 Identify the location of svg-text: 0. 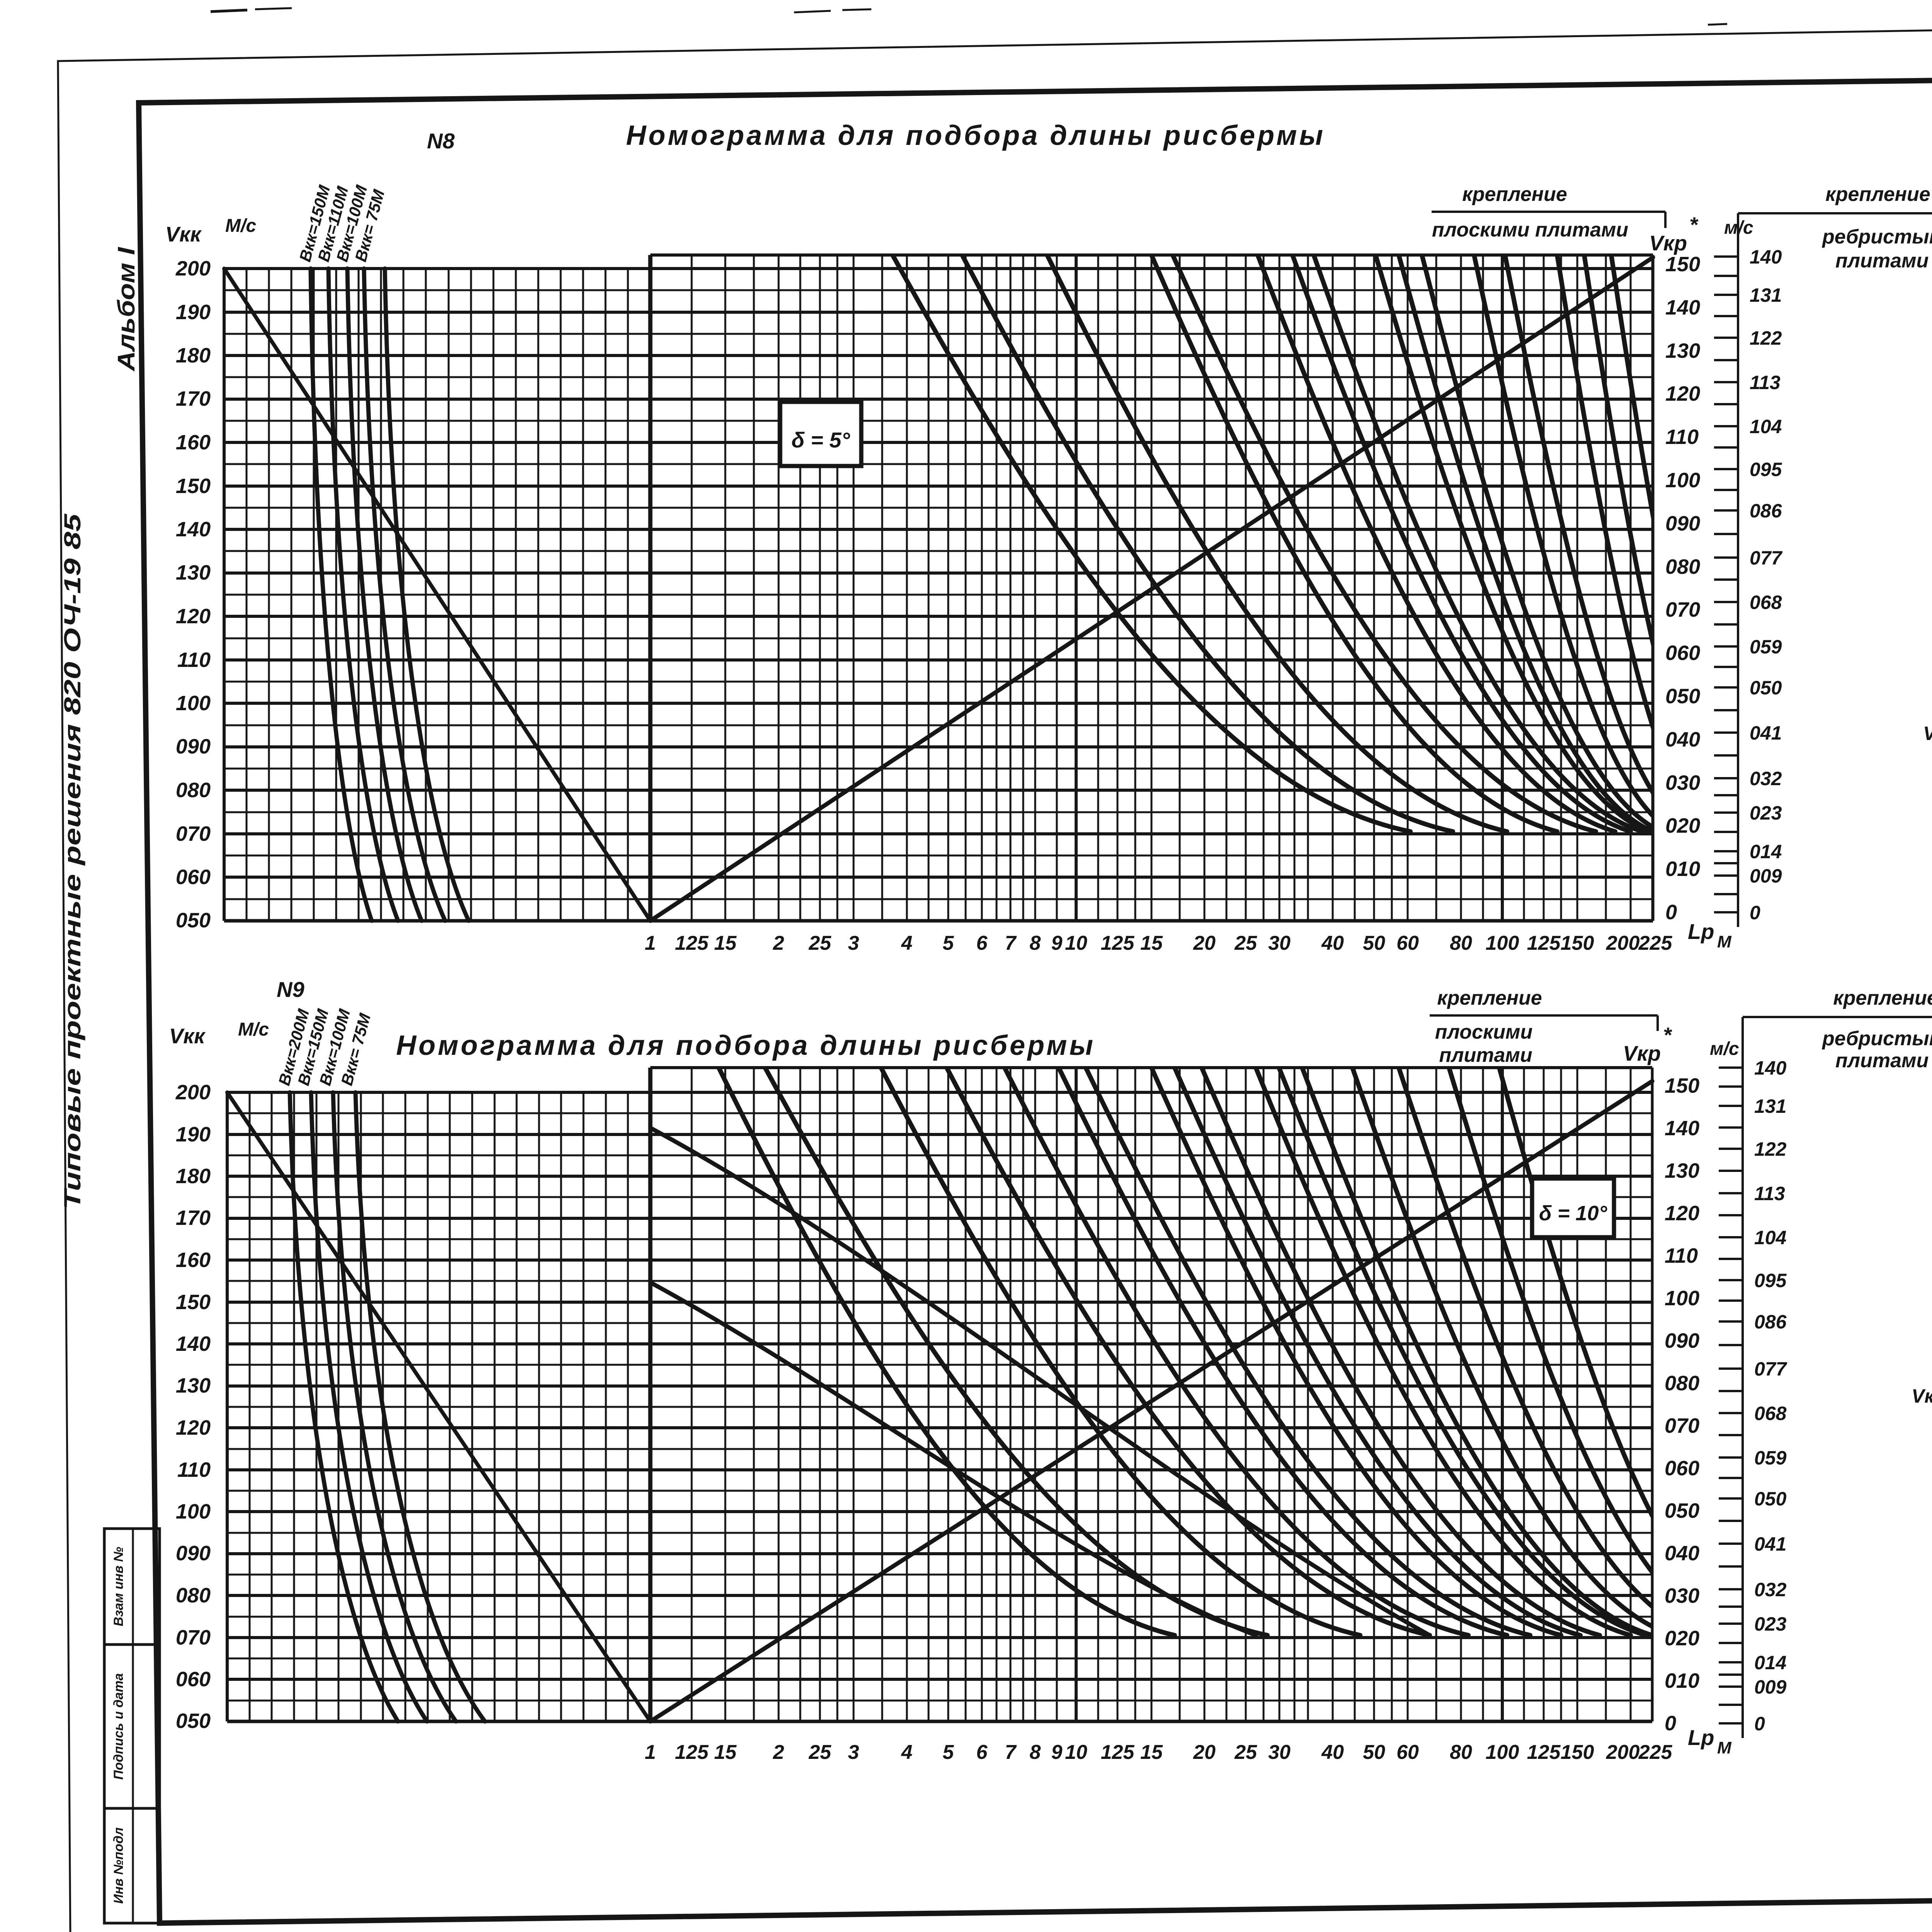
(1671, 913).